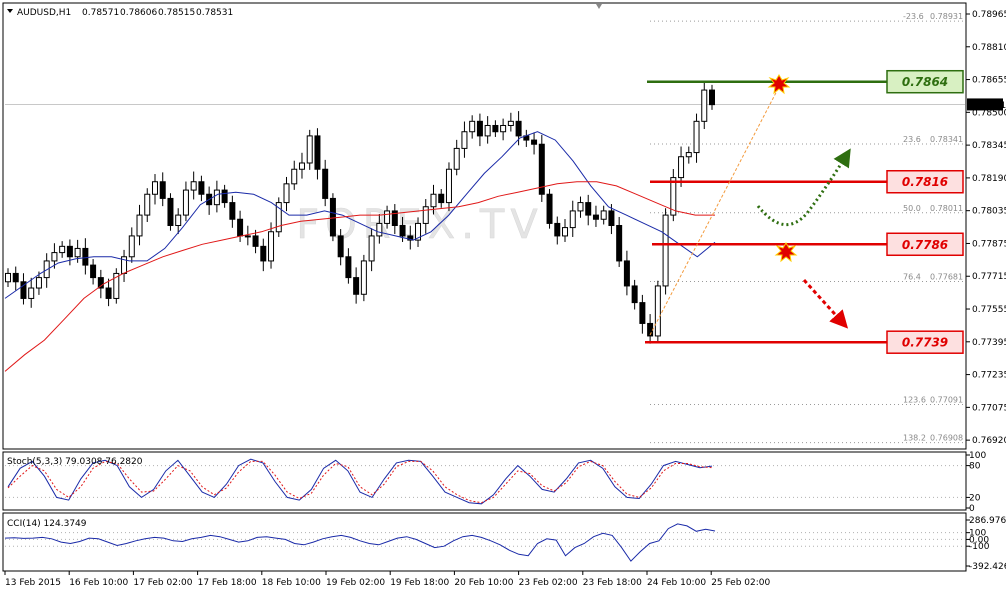 This screenshot has height=597, width=1006. Describe the element at coordinates (975, 498) in the screenshot. I see `stoch-tick-label: 20` at that location.